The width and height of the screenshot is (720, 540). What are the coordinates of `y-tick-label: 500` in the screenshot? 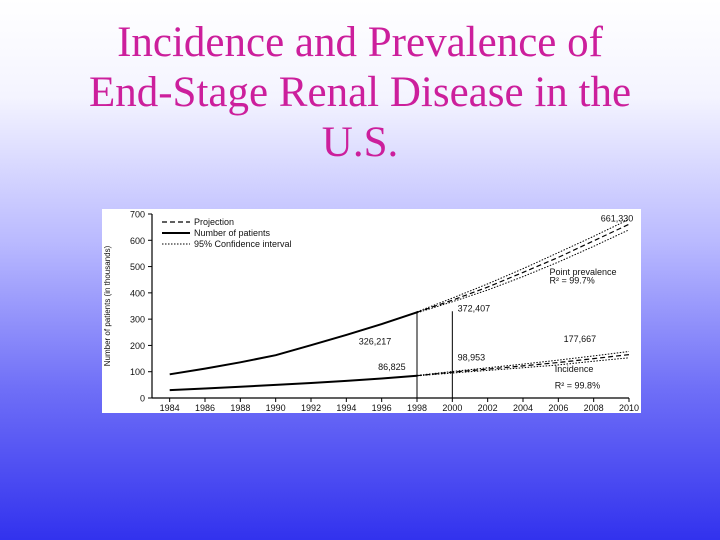 It's located at (137, 267).